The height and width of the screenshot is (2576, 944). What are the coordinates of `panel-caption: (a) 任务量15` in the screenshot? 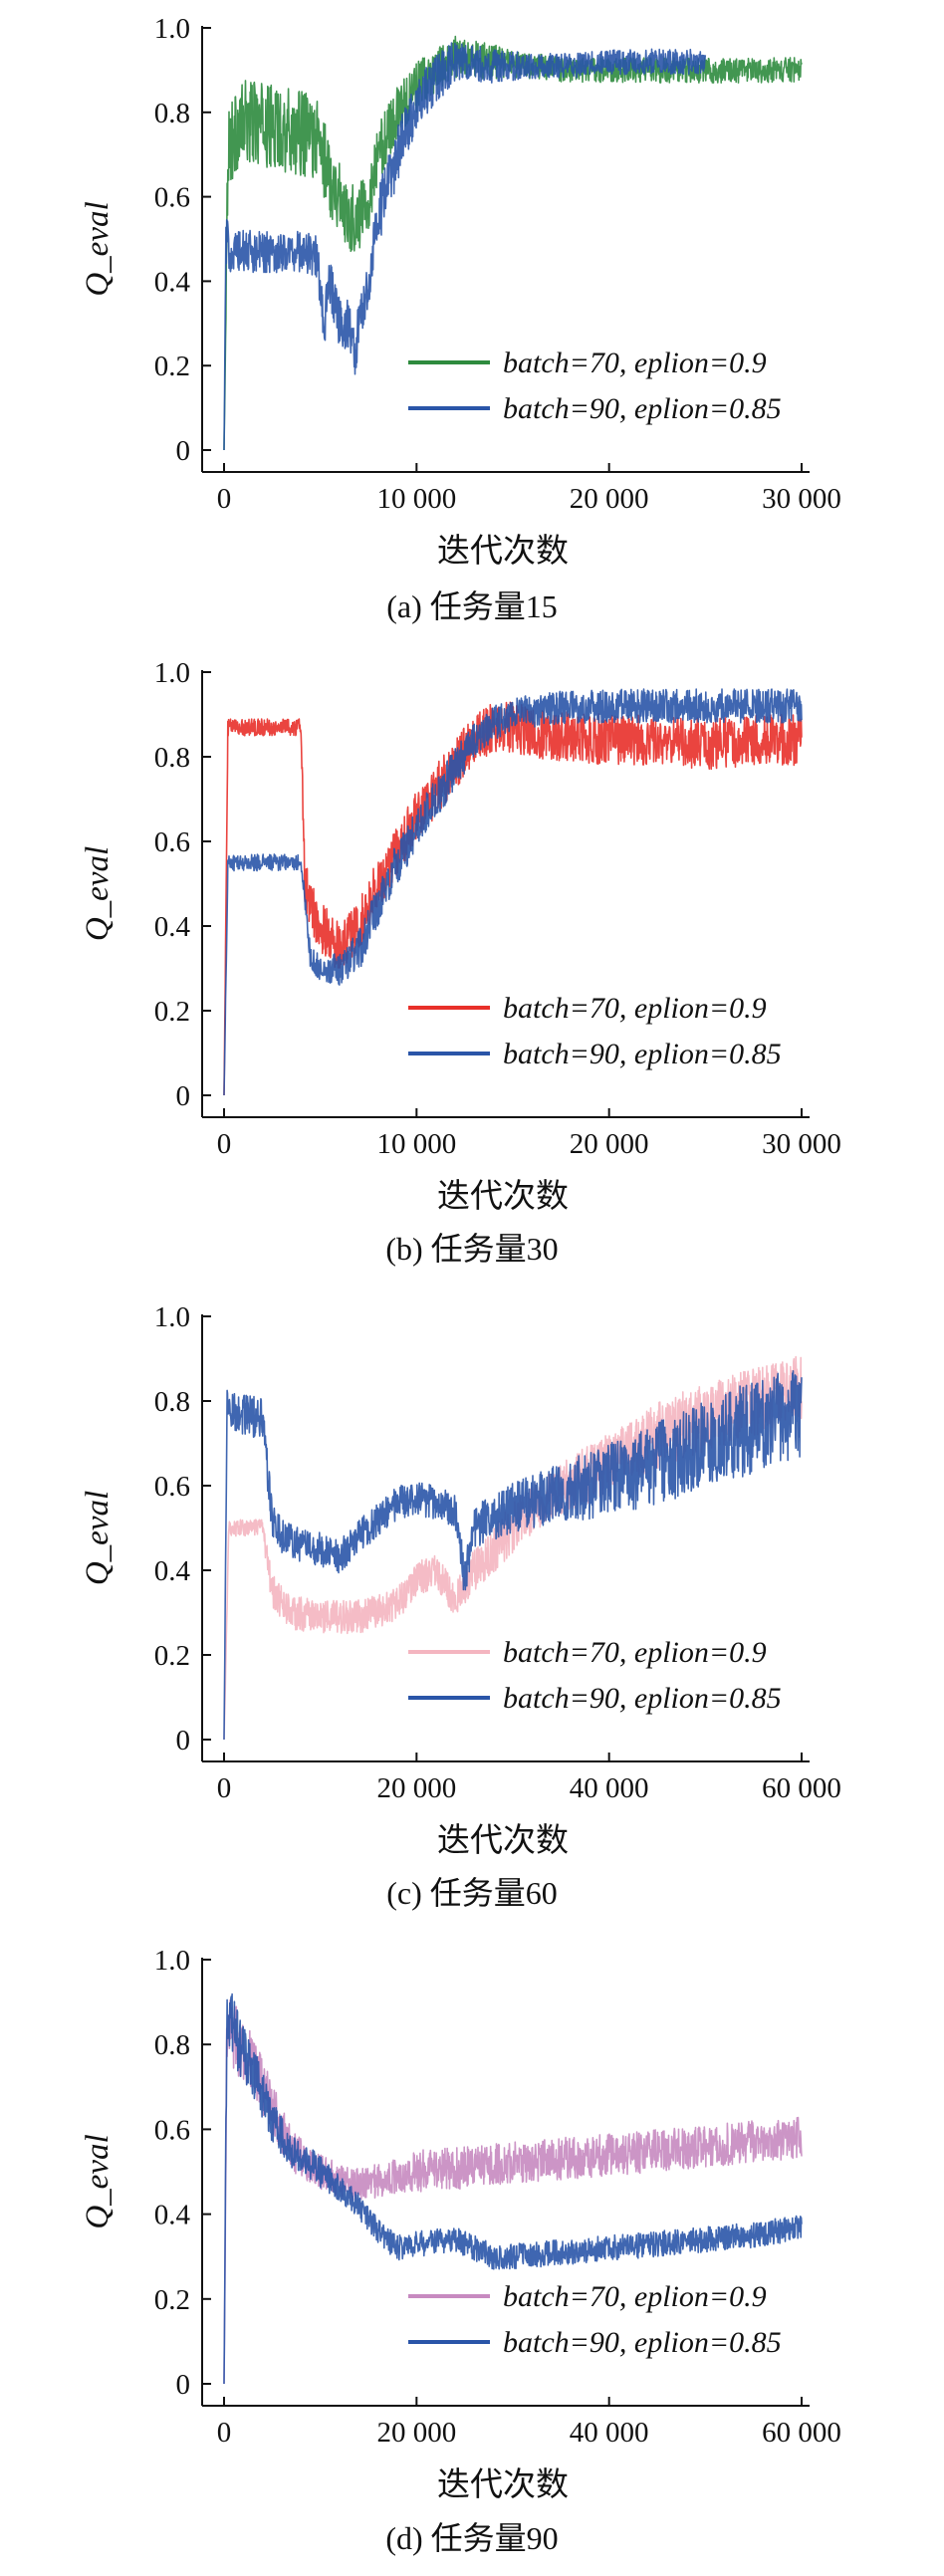 It's located at (472, 606).